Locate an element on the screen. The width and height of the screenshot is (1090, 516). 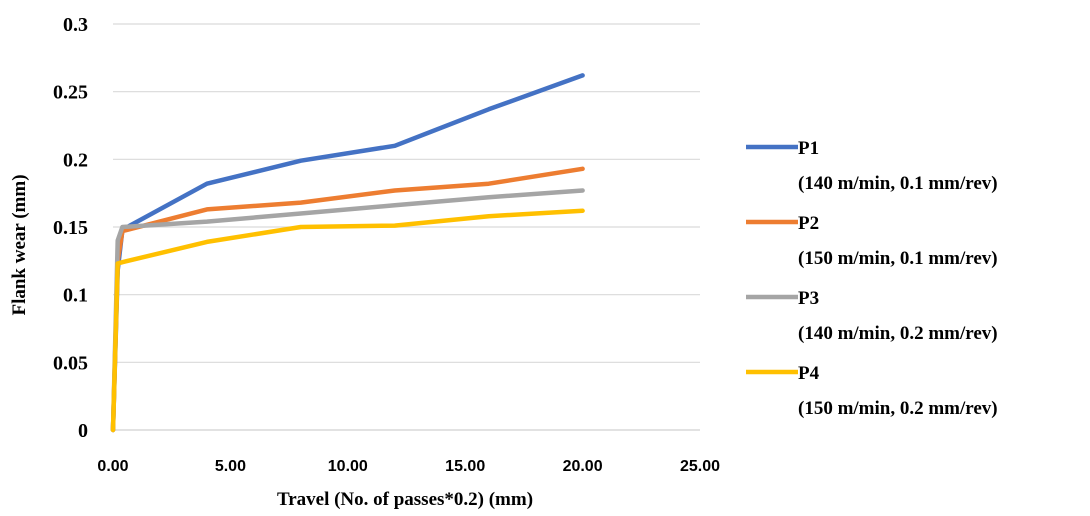
x-tick-label: 20.00 is located at coordinates (583, 466).